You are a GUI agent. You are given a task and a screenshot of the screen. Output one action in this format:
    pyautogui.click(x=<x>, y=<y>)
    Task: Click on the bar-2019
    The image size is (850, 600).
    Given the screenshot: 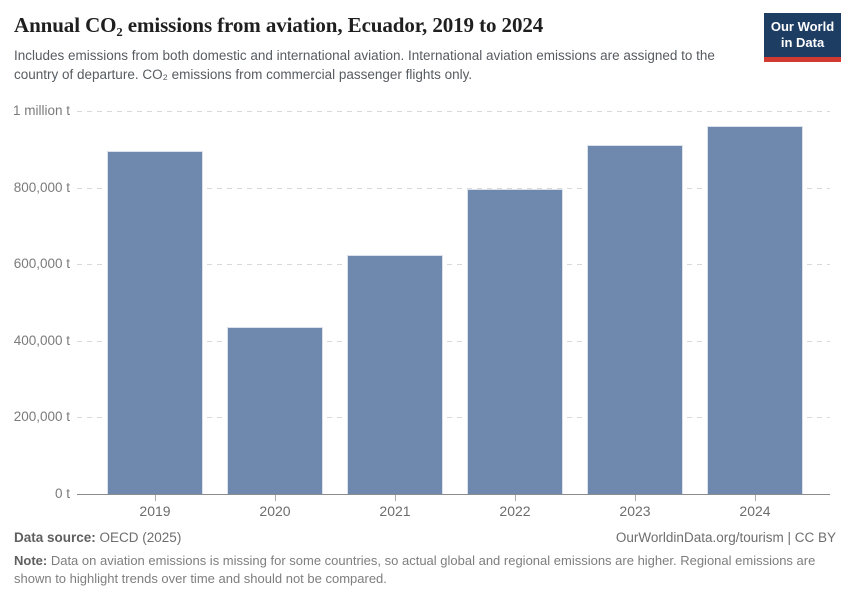 What is the action you would take?
    pyautogui.click(x=155, y=322)
    